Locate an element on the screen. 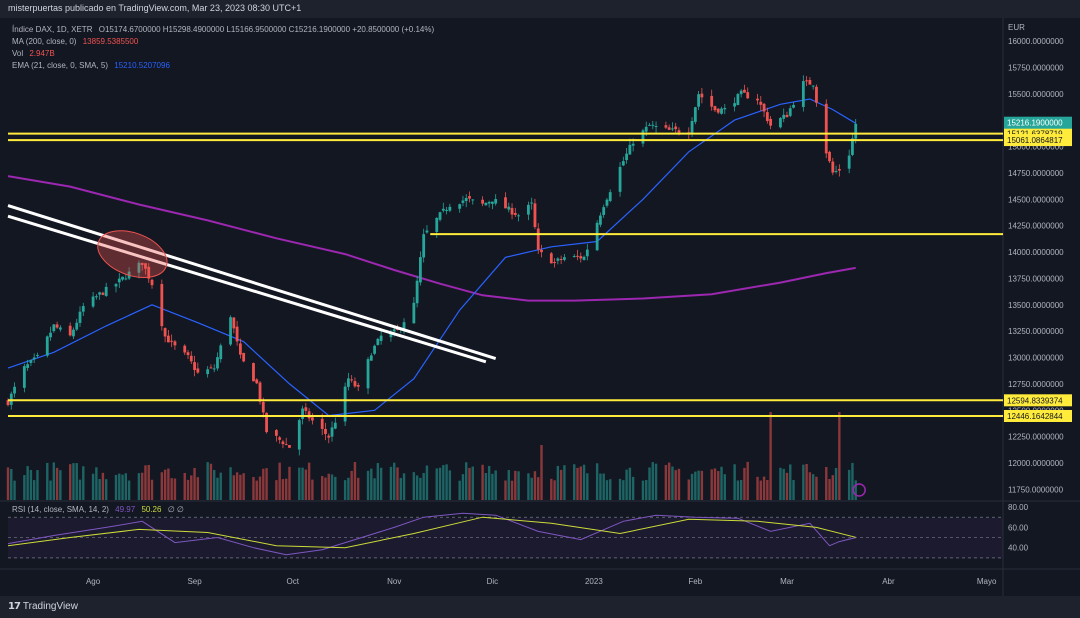 The width and height of the screenshot is (1080, 618). tradingview-logo: 17 TradingView is located at coordinates (43, 606).